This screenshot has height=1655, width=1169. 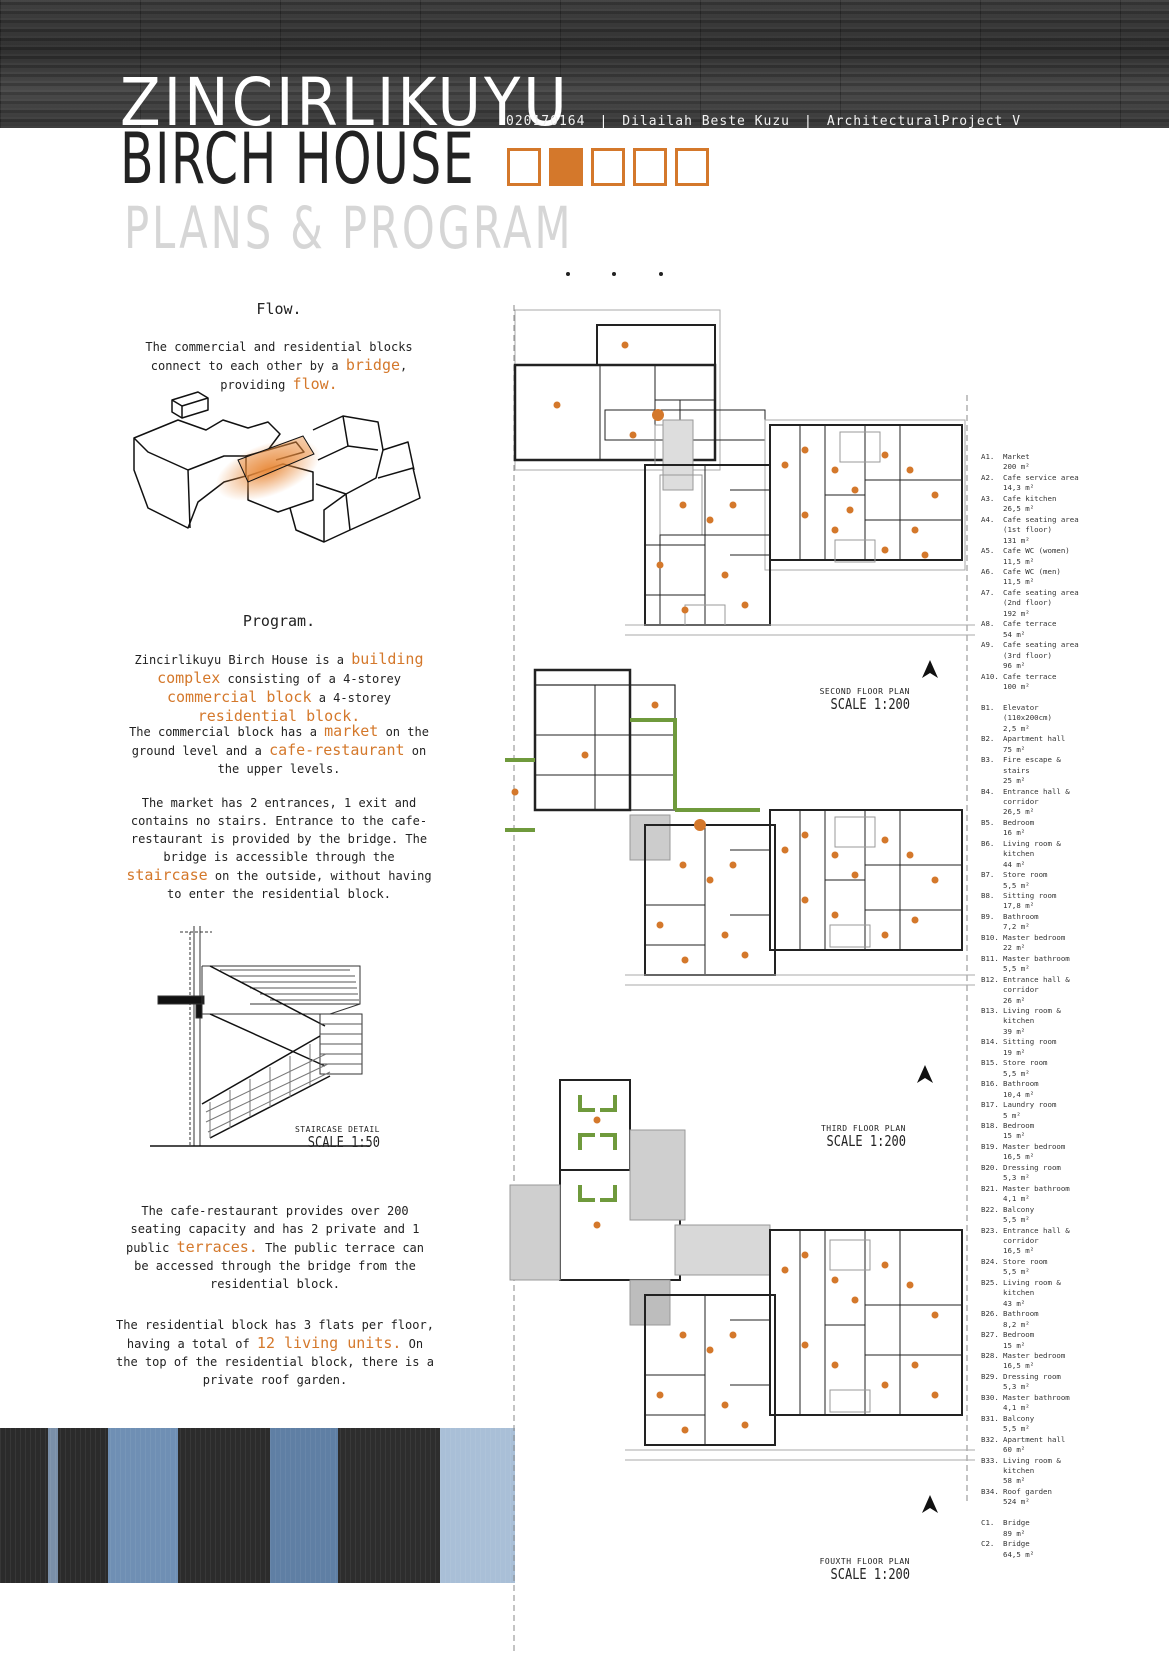 What do you see at coordinates (1032, 1382) in the screenshot?
I see `legend-body: Dressing room 5,3 m²` at bounding box center [1032, 1382].